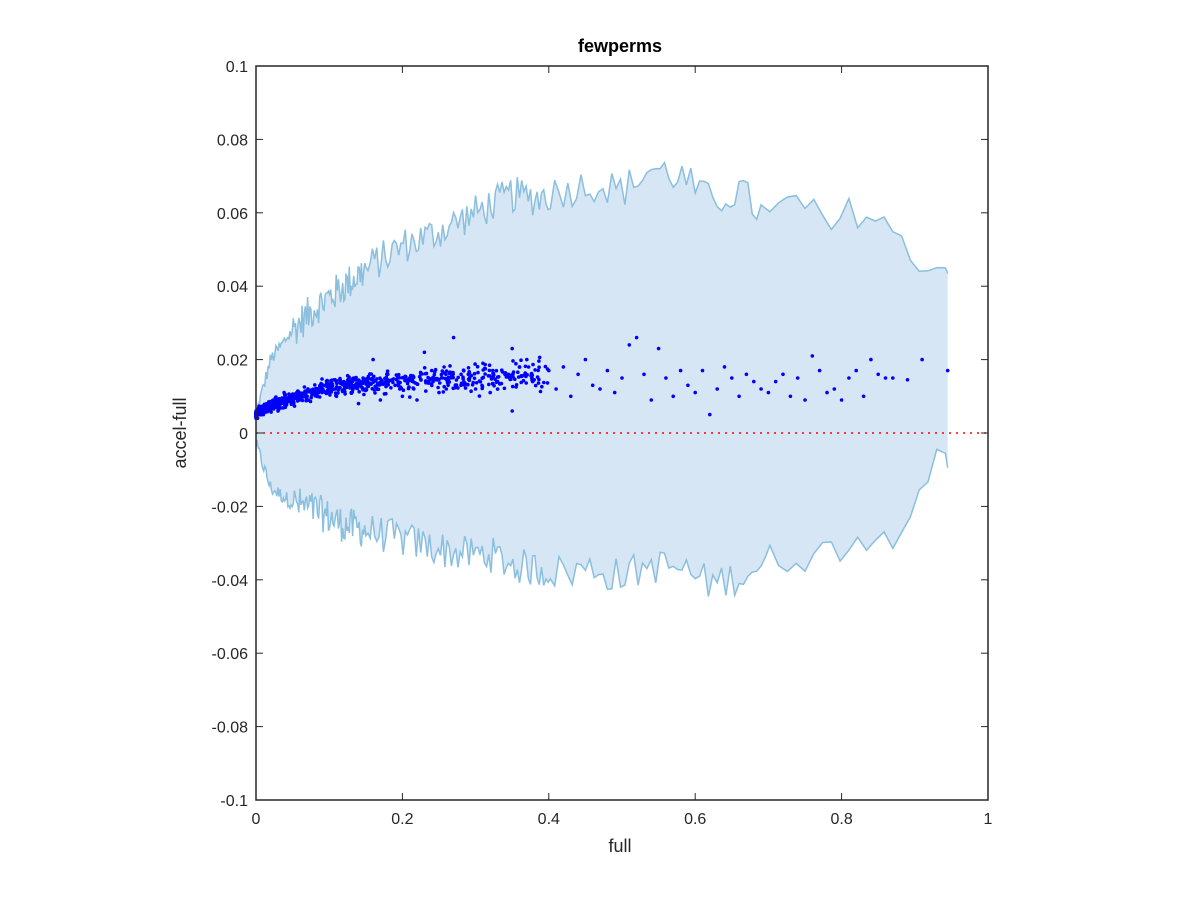 This screenshot has width=1200, height=905. What do you see at coordinates (232, 140) in the screenshot?
I see `y-tick-label: 0.08` at bounding box center [232, 140].